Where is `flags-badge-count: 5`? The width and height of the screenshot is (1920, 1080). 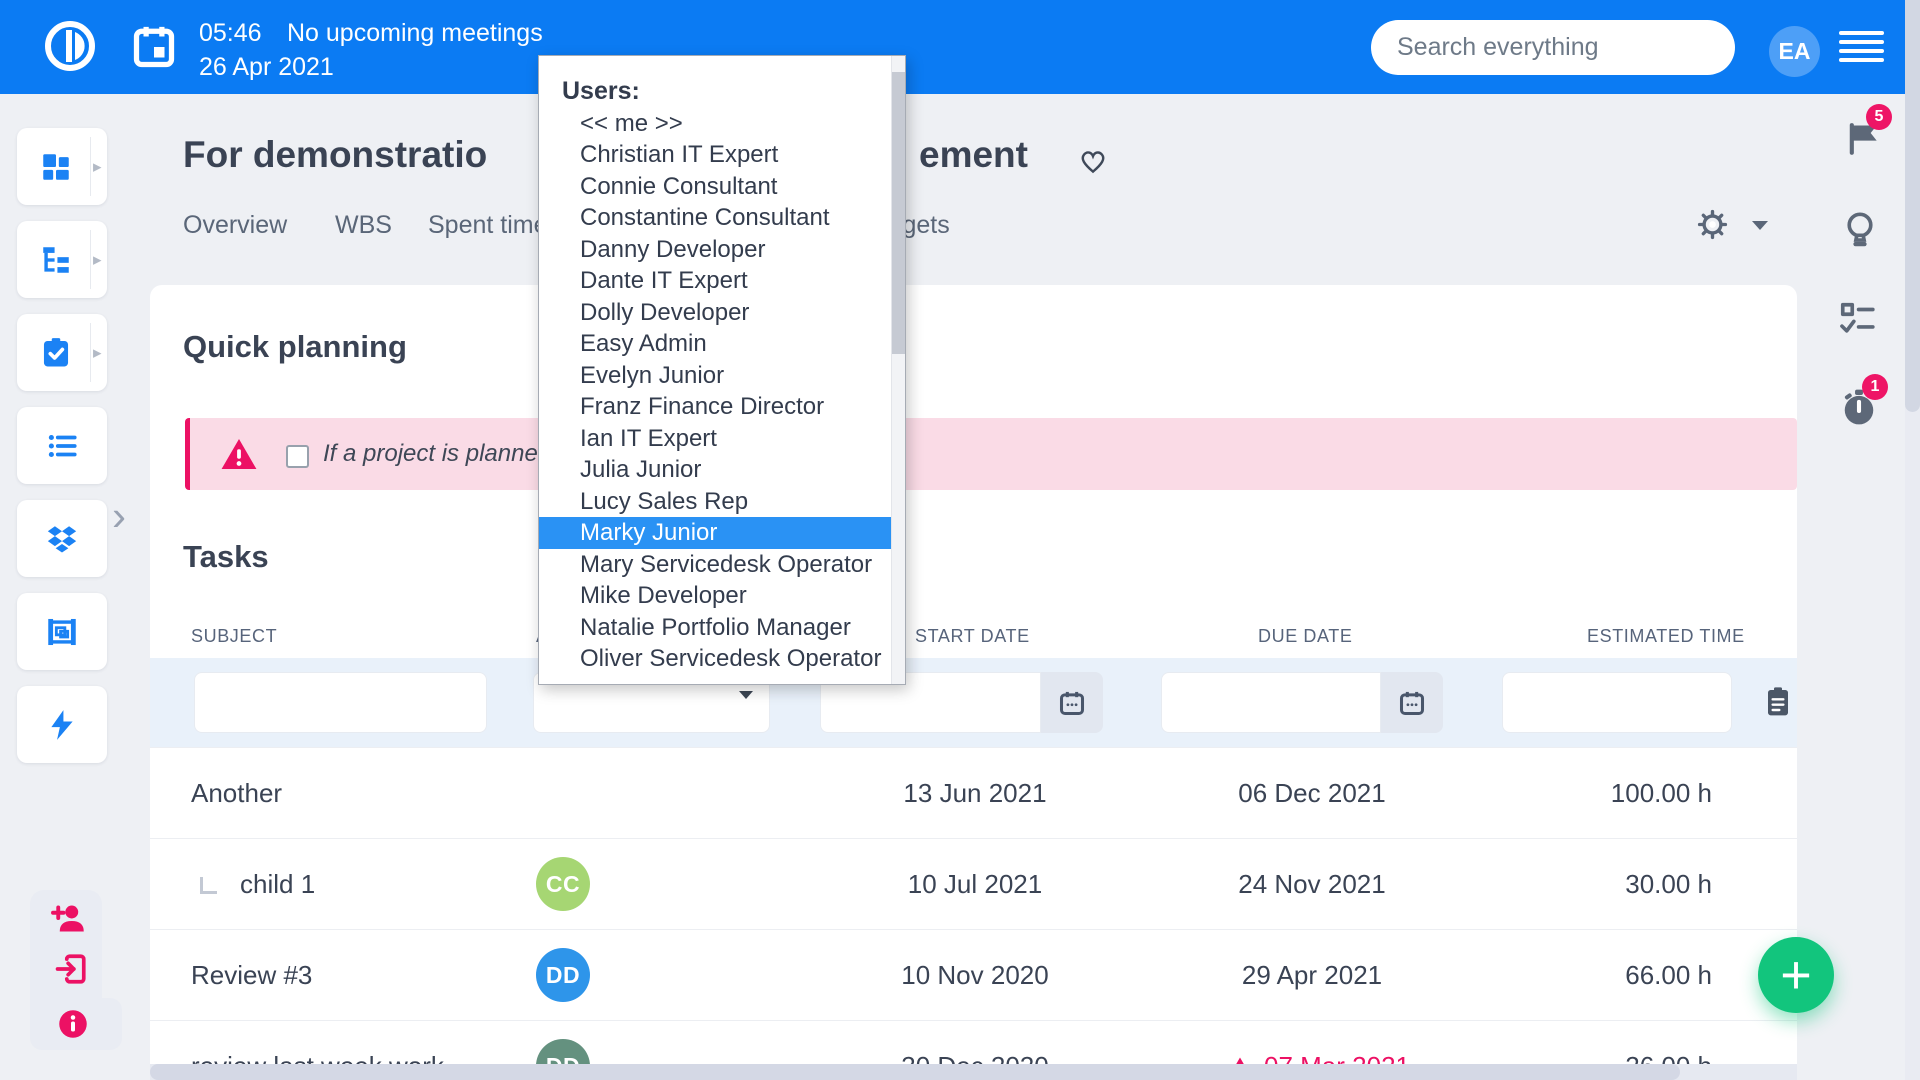
flags-badge-count: 5 is located at coordinates (1879, 116).